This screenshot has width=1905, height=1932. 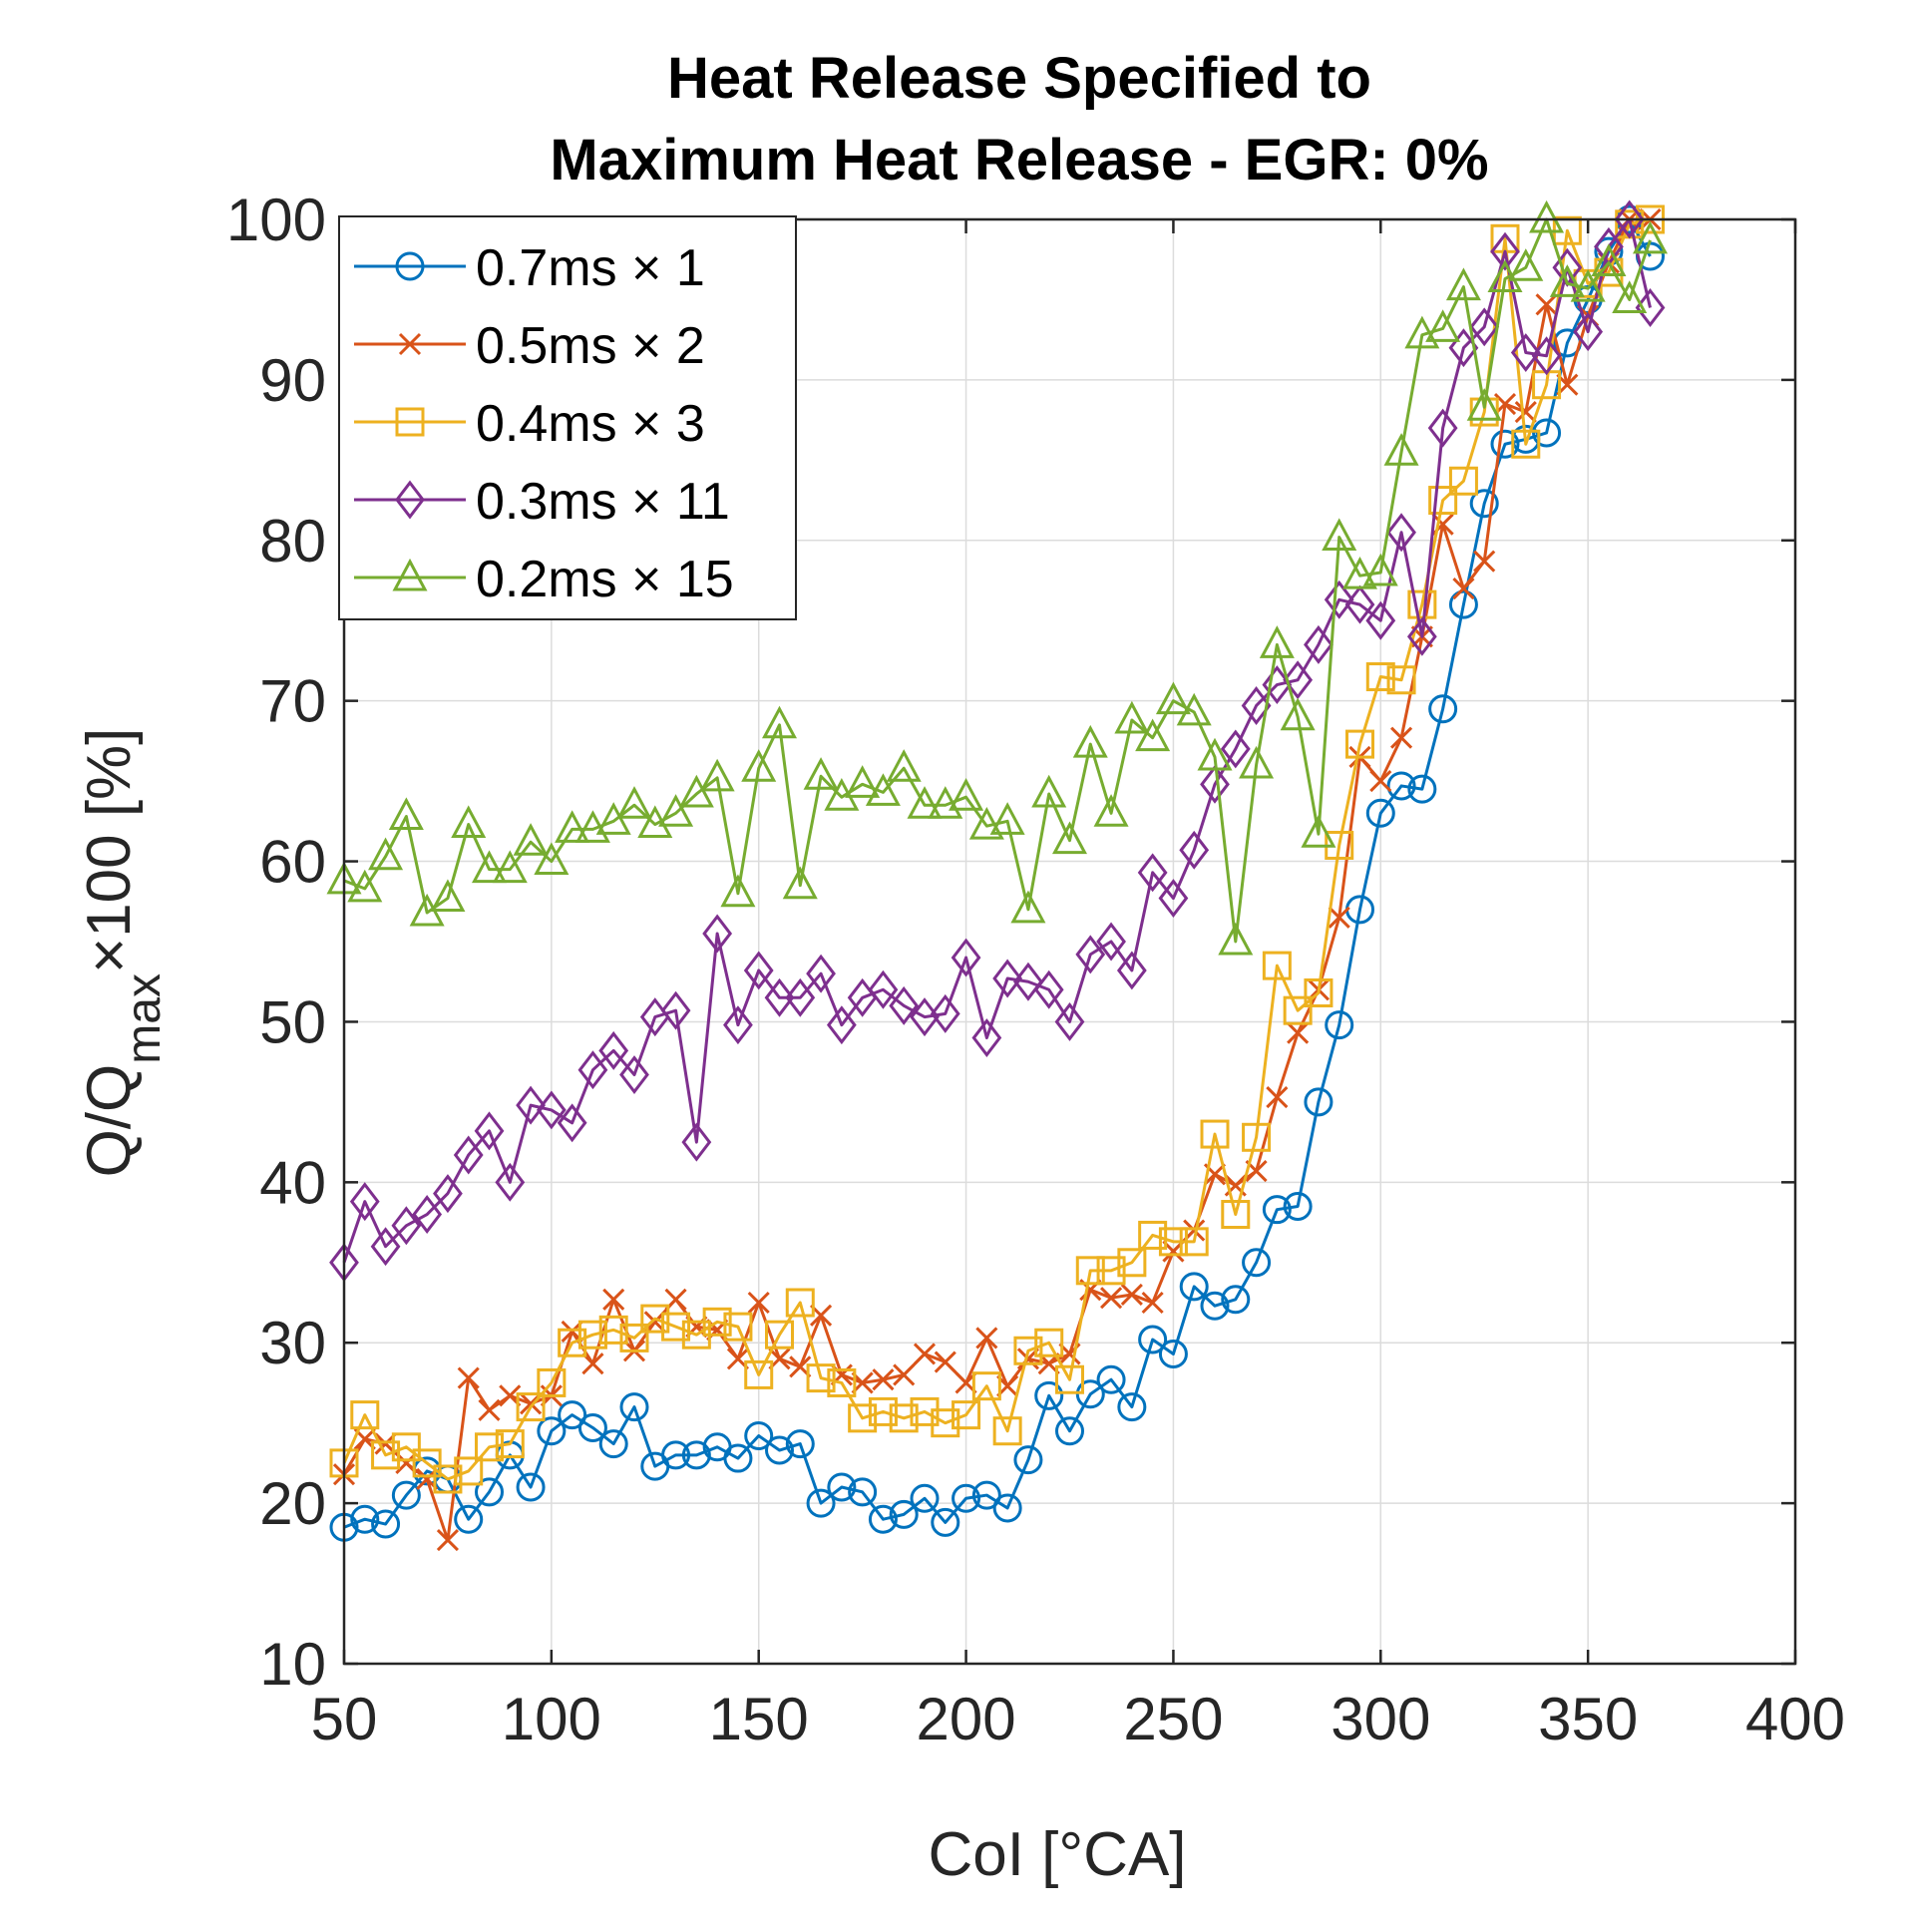 I want to click on legend-entry-2: 0.5ms × 2, so click(x=529, y=346).